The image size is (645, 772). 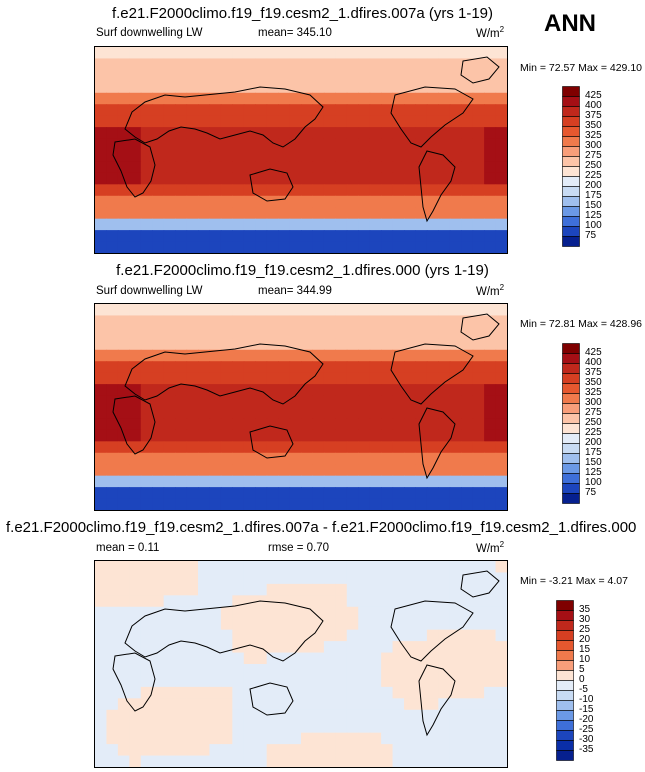 I want to click on colorbar-tick-label: 75, so click(x=591, y=492).